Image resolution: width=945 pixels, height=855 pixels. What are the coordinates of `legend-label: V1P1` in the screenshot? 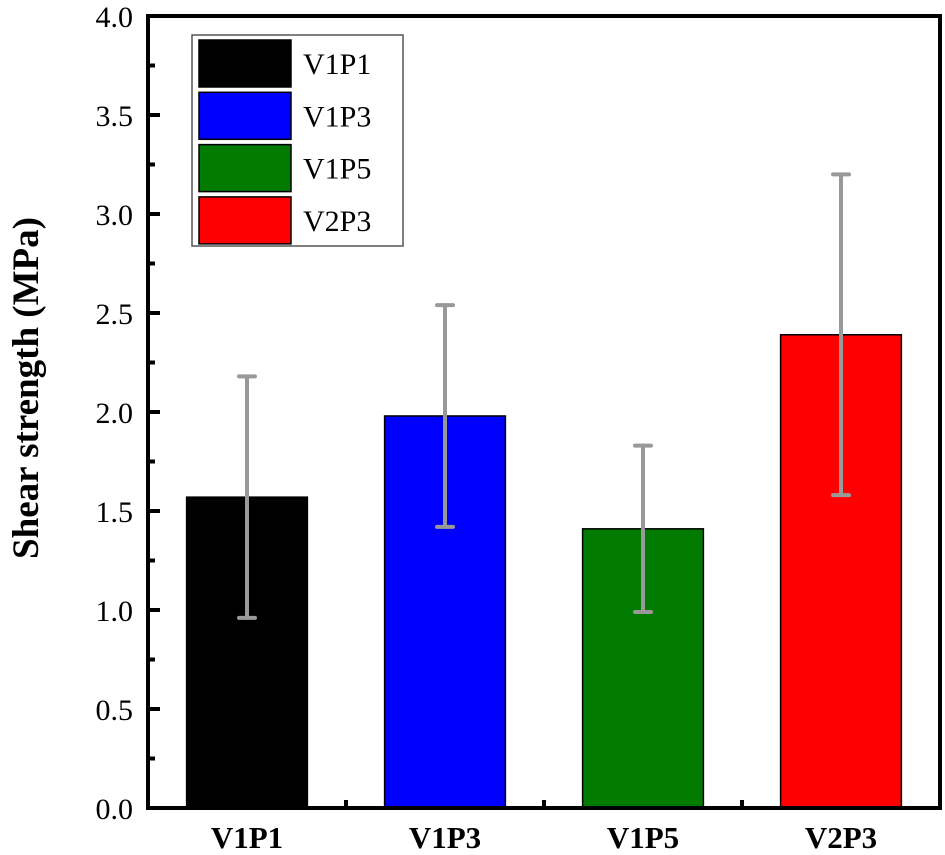 It's located at (337, 64).